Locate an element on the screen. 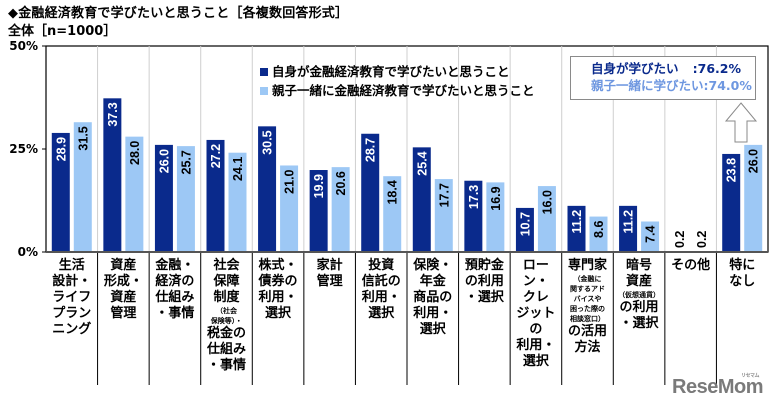 The image size is (780, 411). callout-value-parent-child: :74.0% is located at coordinates (727, 85).